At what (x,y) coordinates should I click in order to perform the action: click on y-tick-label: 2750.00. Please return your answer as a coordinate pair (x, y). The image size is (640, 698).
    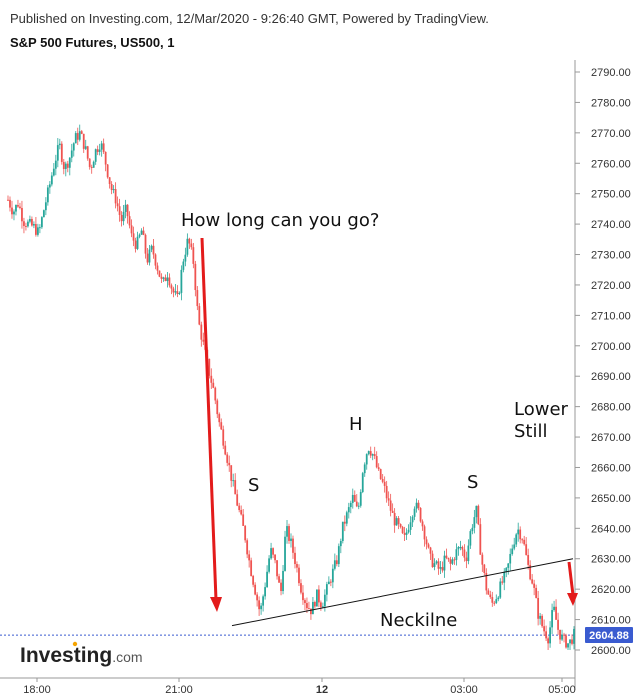
    Looking at the image, I should click on (611, 195).